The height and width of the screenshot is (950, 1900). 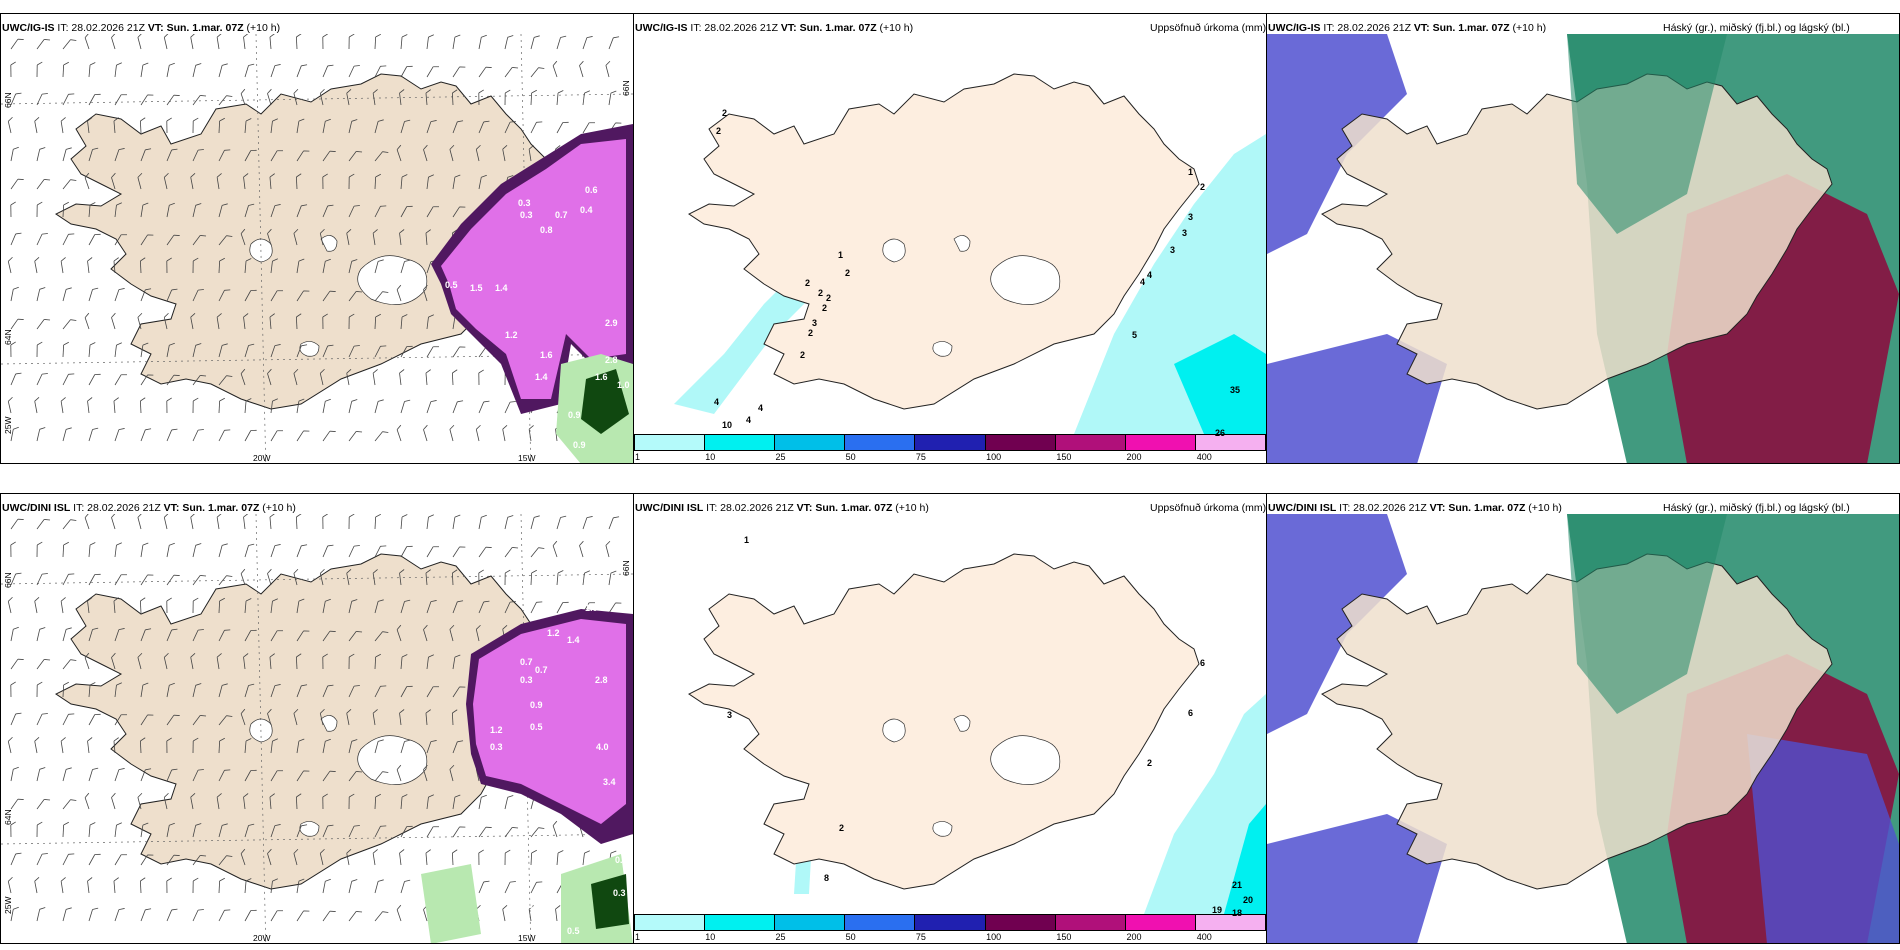 What do you see at coordinates (638, 937) in the screenshot?
I see `colorbar-row2-tick-label: 1` at bounding box center [638, 937].